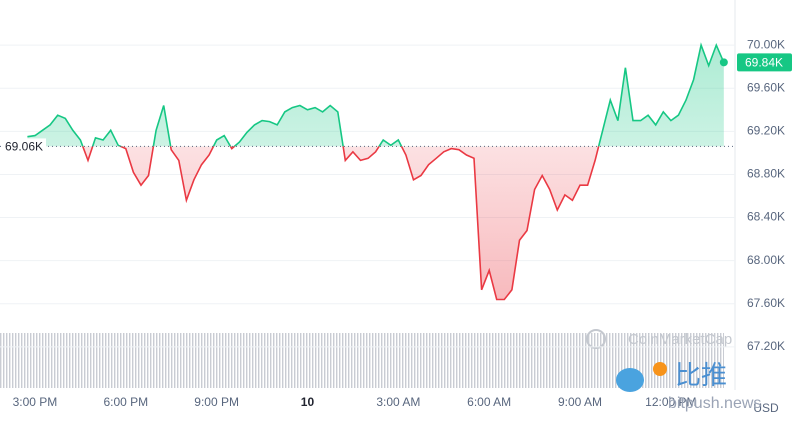 The width and height of the screenshot is (801, 434). I want to click on x-tick-label: 3:00 PM, so click(35, 402).